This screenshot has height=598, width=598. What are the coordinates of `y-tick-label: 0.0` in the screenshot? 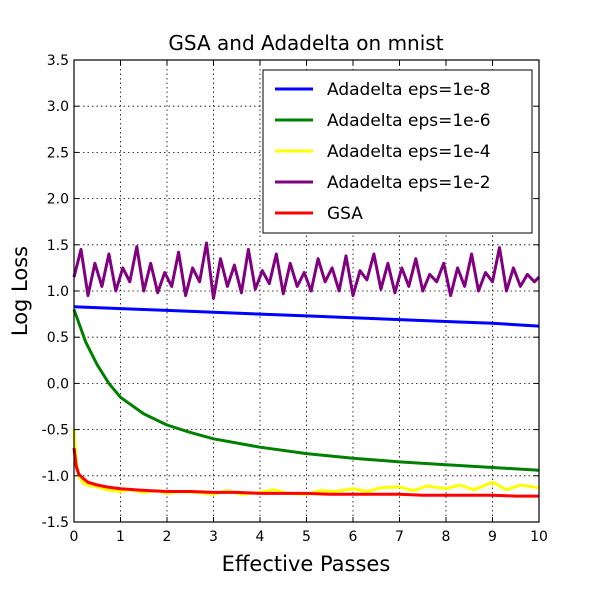 It's located at (58, 384).